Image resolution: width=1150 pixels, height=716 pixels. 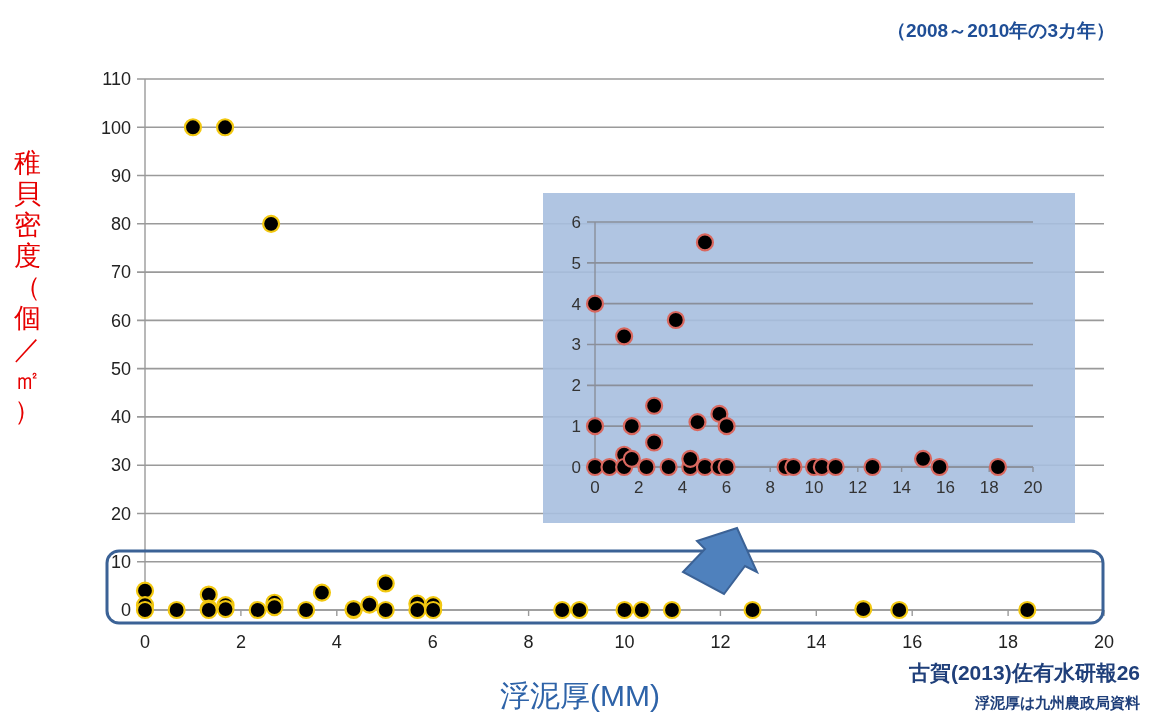 What do you see at coordinates (120, 272) in the screenshot?
I see `y-tick-label: 70` at bounding box center [120, 272].